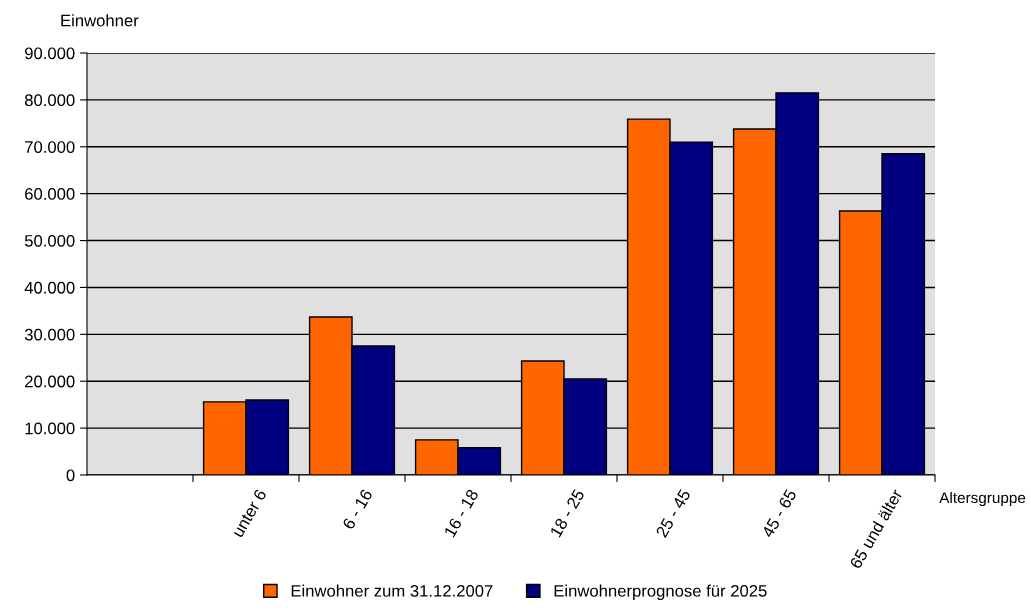  What do you see at coordinates (100, 20) in the screenshot?
I see `y-axis-title: Einwohner` at bounding box center [100, 20].